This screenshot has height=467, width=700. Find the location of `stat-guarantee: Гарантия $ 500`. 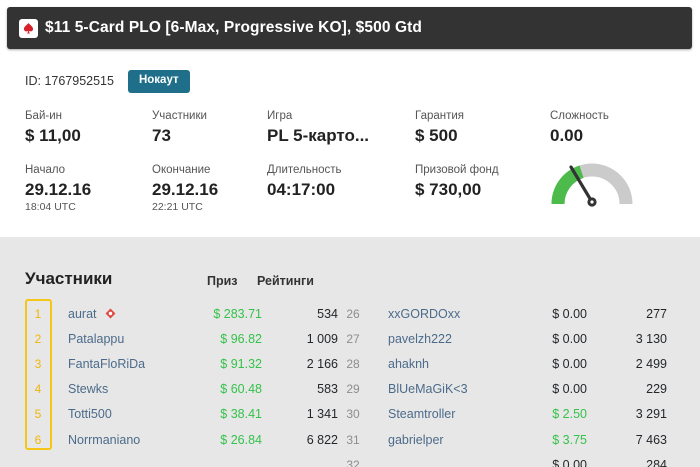

stat-guarantee: Гарантия $ 500 is located at coordinates (439, 127).